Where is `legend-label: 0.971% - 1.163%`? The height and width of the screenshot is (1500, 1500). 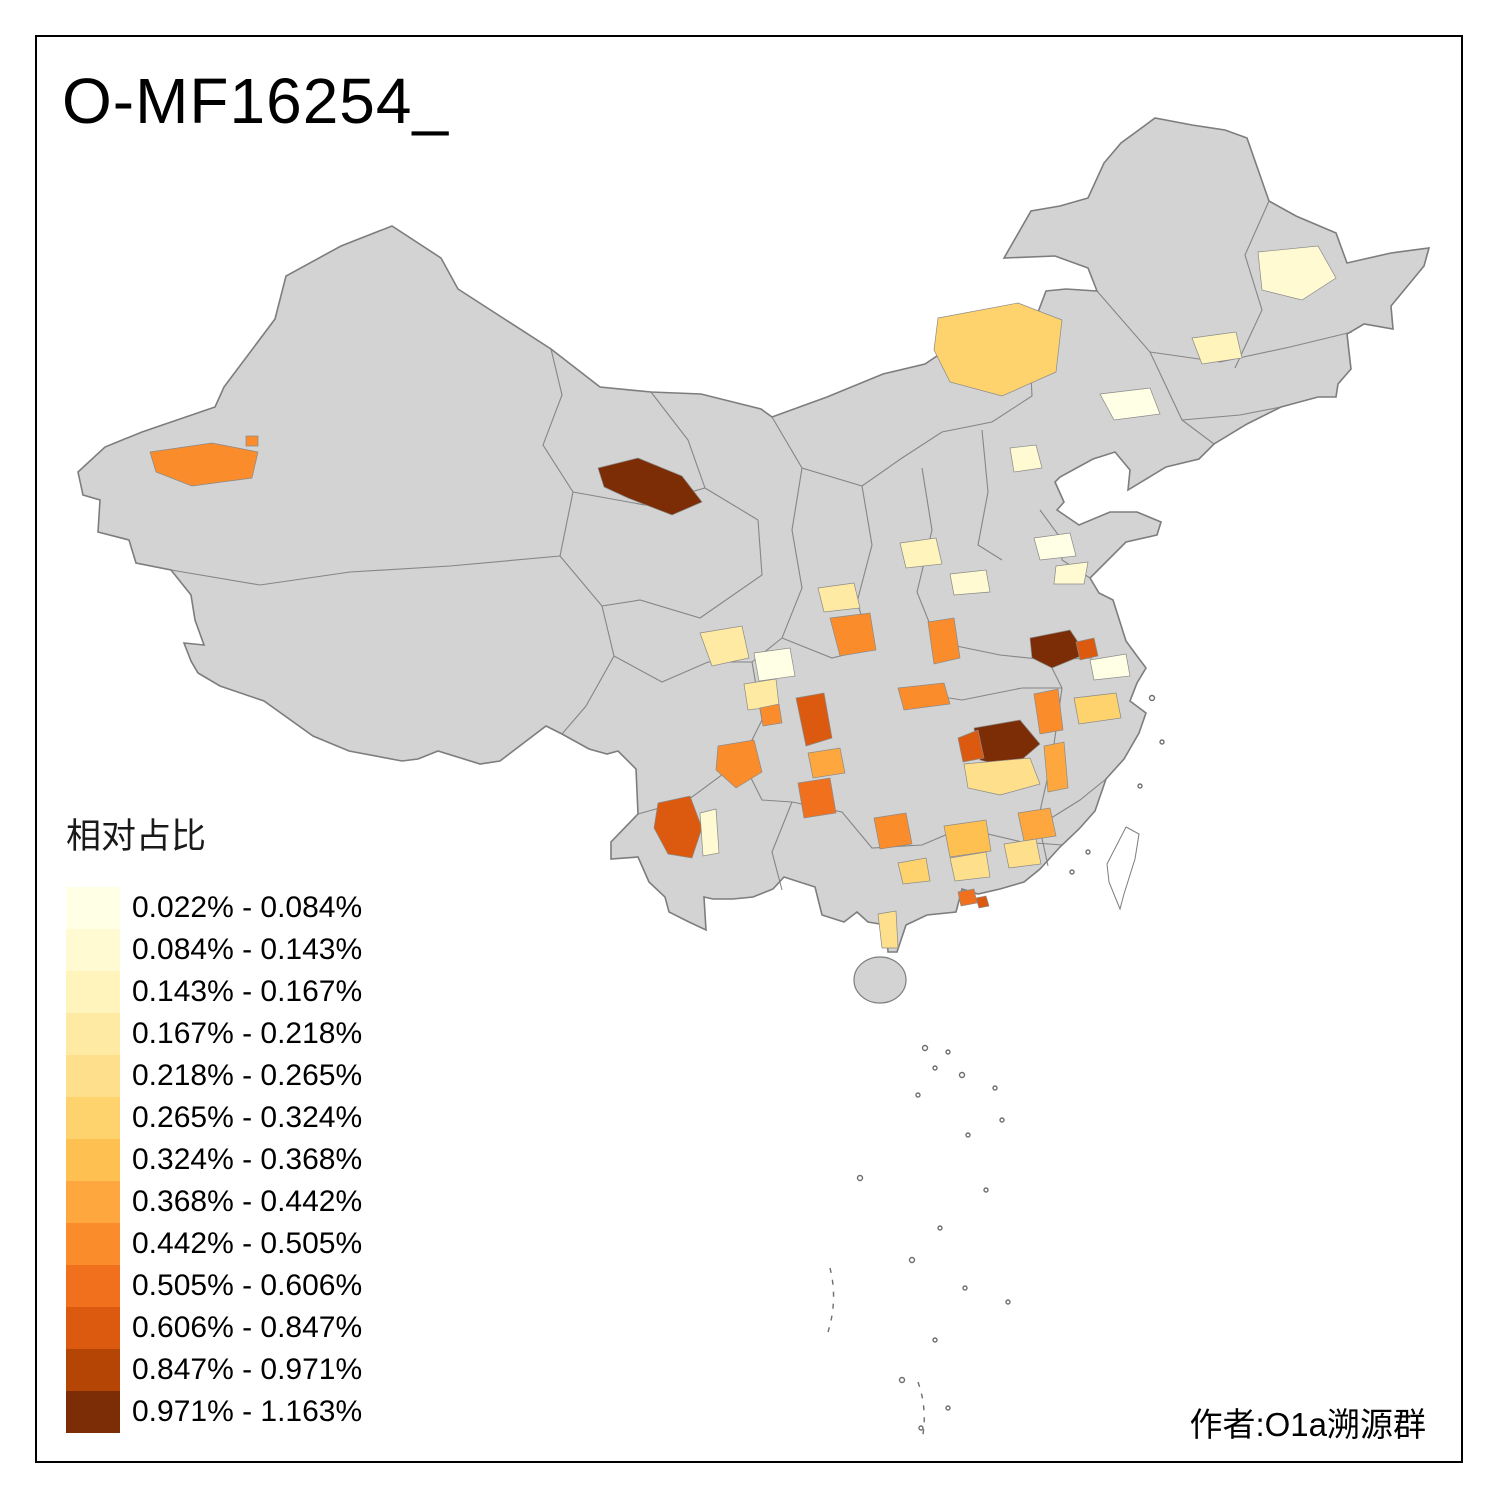 legend-label: 0.971% - 1.163% is located at coordinates (247, 1411).